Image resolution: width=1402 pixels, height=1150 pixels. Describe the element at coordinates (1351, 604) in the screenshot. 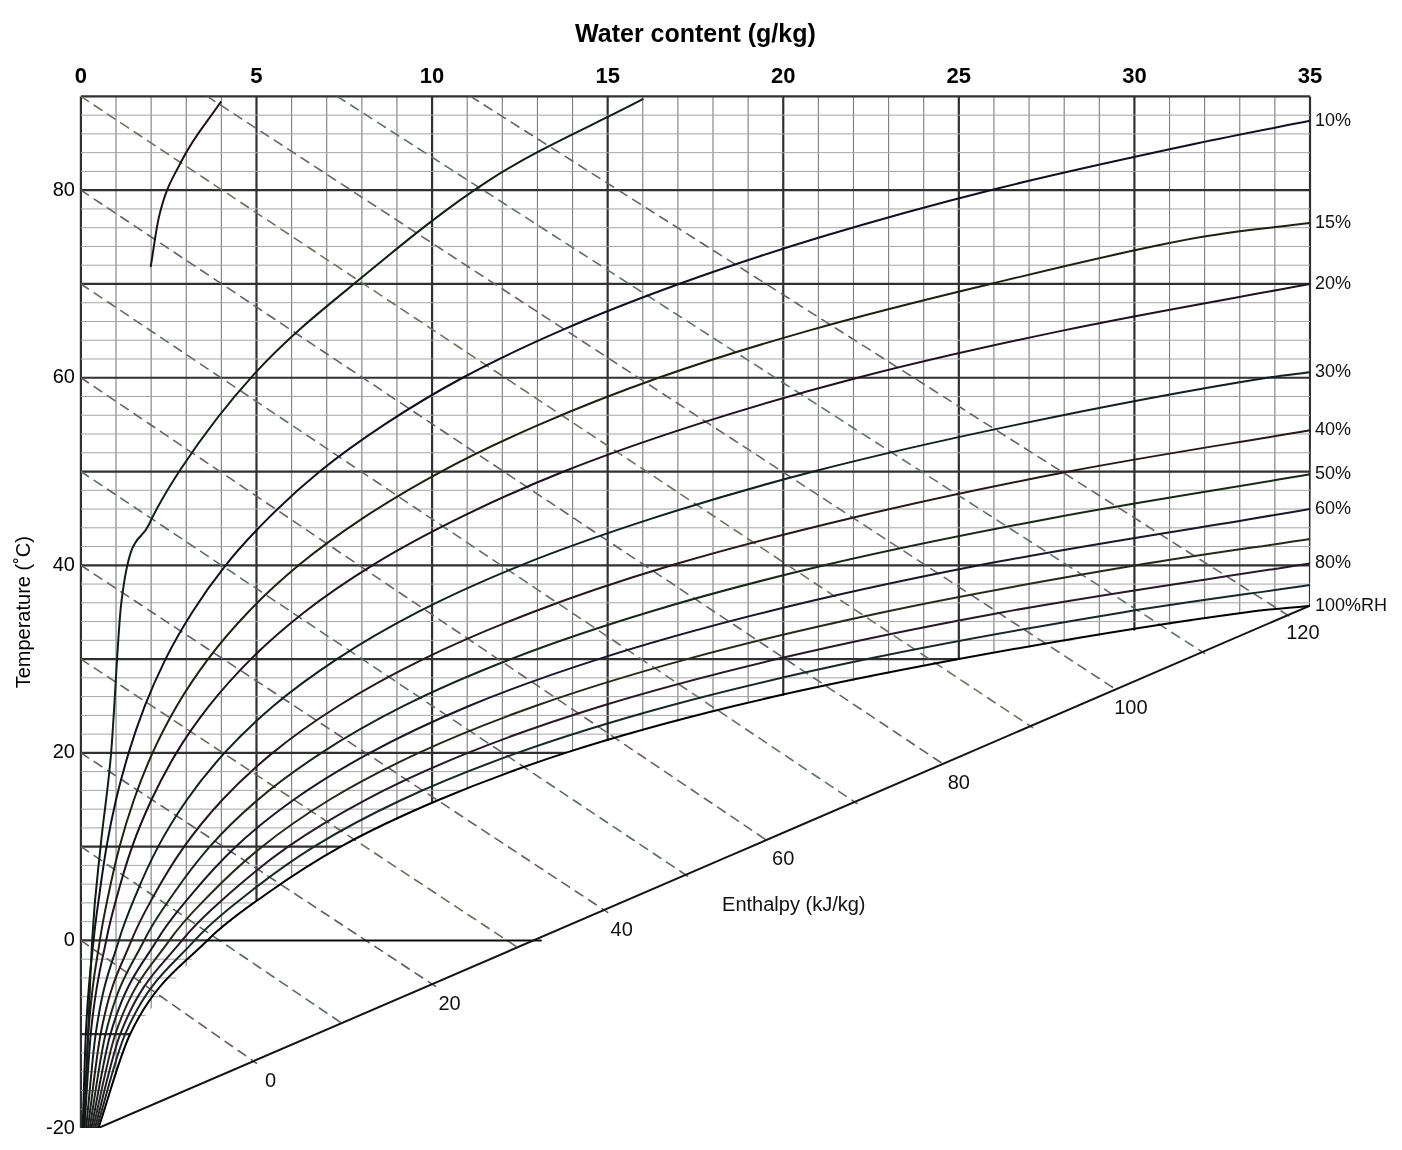

I see `series-label: 100%RH` at that location.